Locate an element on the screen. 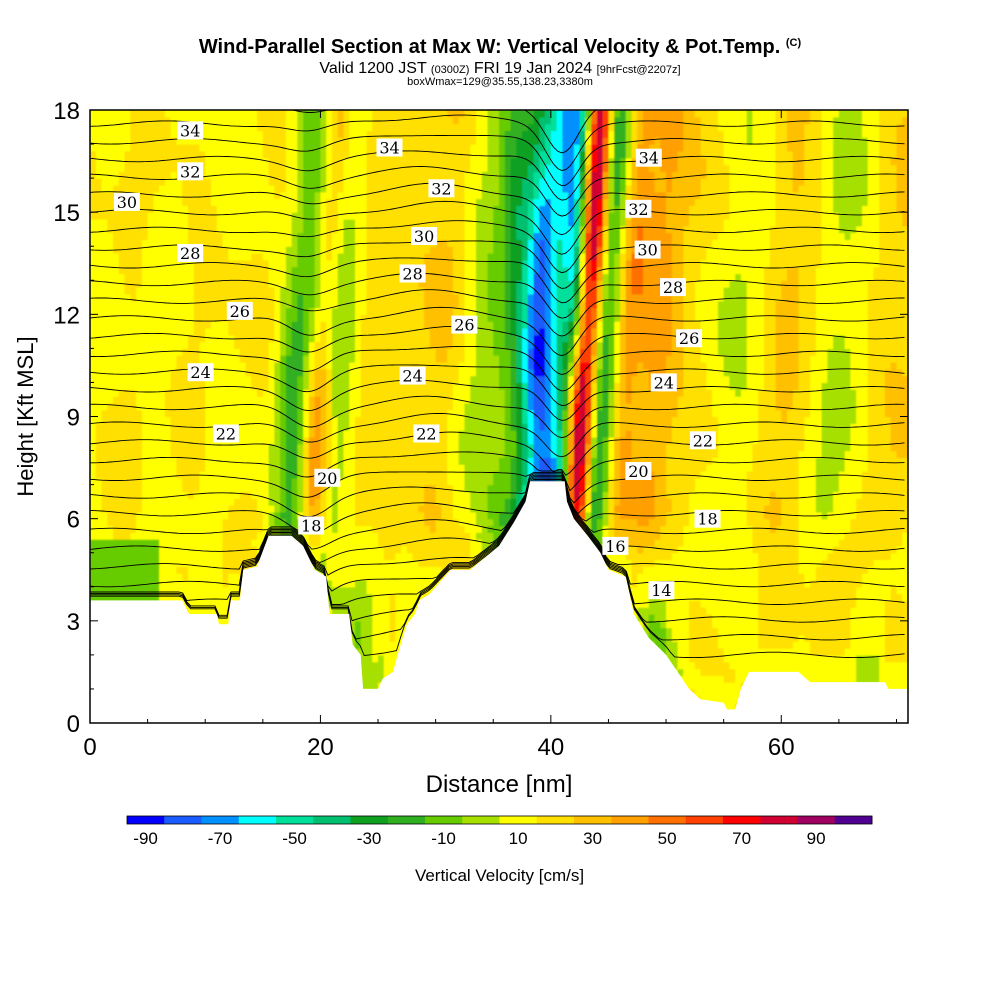  y-tick: 12 is located at coordinates (480, 315).